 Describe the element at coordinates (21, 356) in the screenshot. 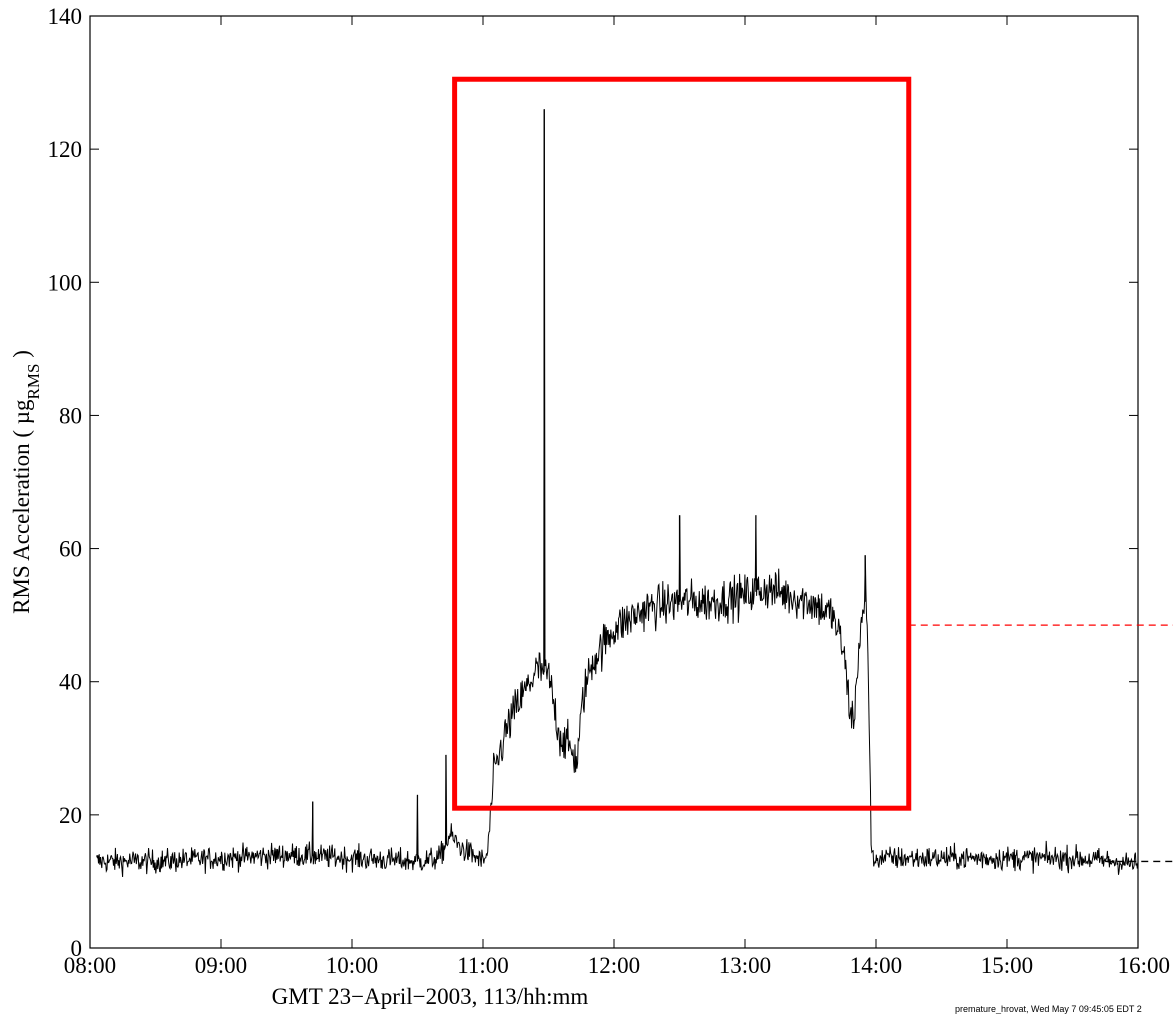

I see `y-axis-label-end: )` at that location.